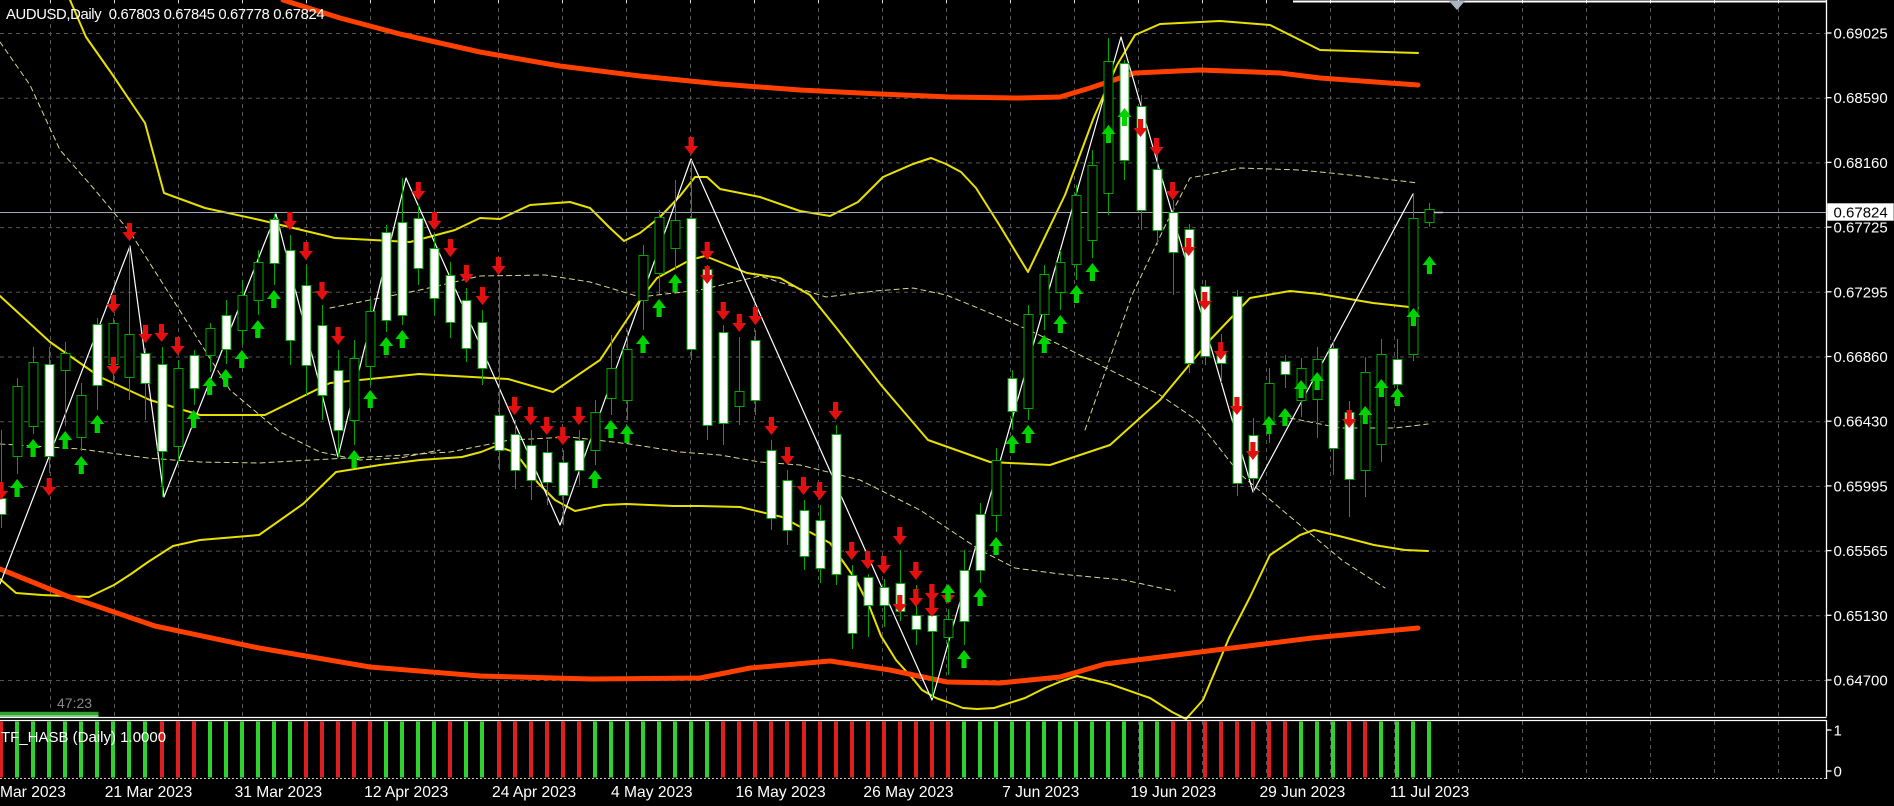 Image resolution: width=1894 pixels, height=806 pixels. What do you see at coordinates (781, 792) in the screenshot?
I see `svg-text: 16 May 2023` at bounding box center [781, 792].